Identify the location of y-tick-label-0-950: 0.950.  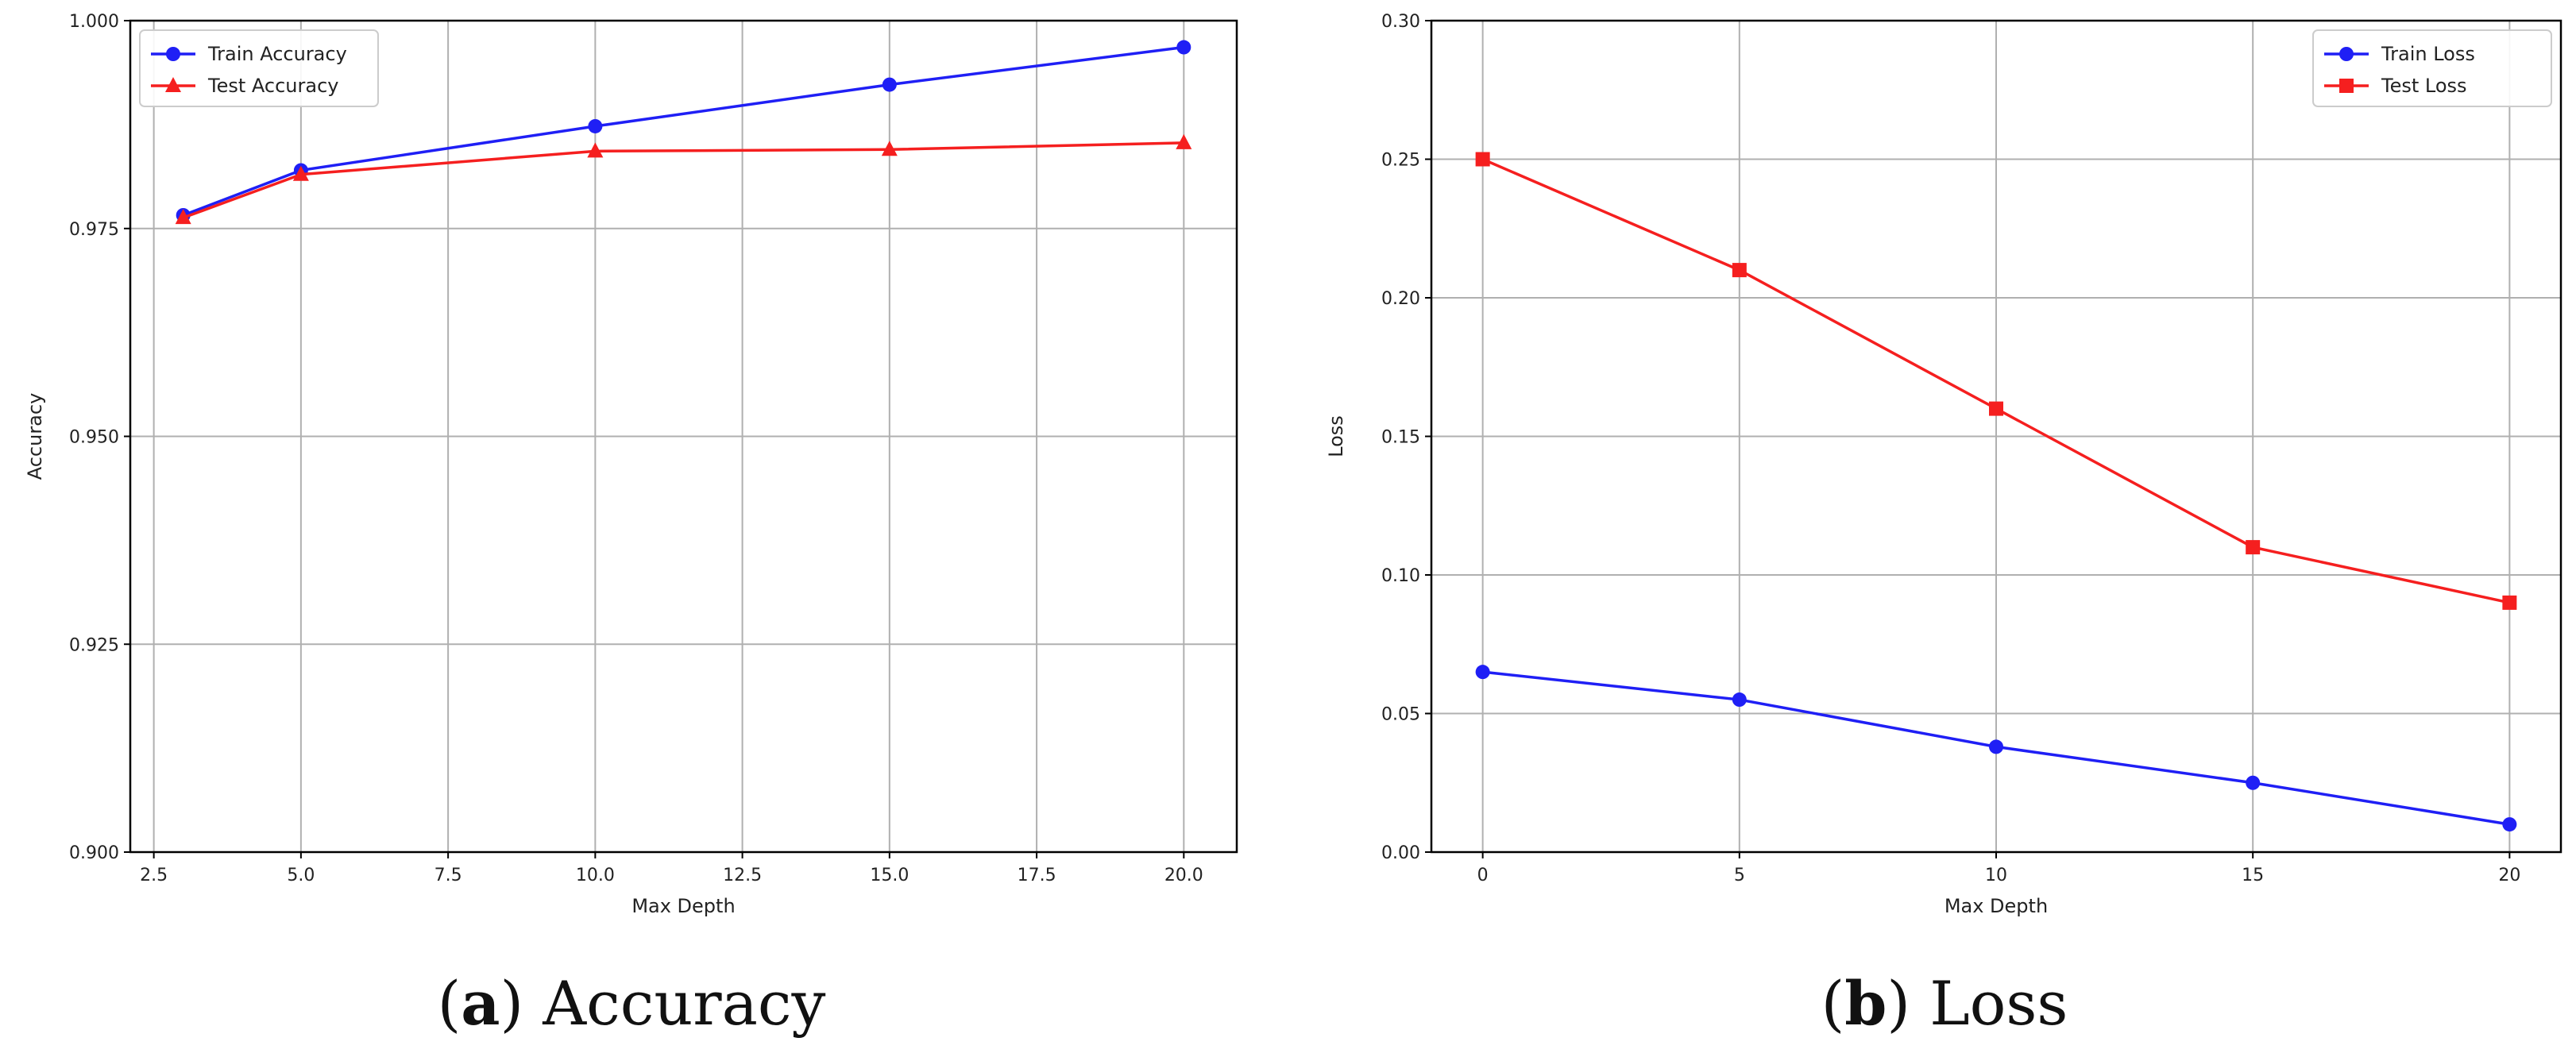
(94, 438).